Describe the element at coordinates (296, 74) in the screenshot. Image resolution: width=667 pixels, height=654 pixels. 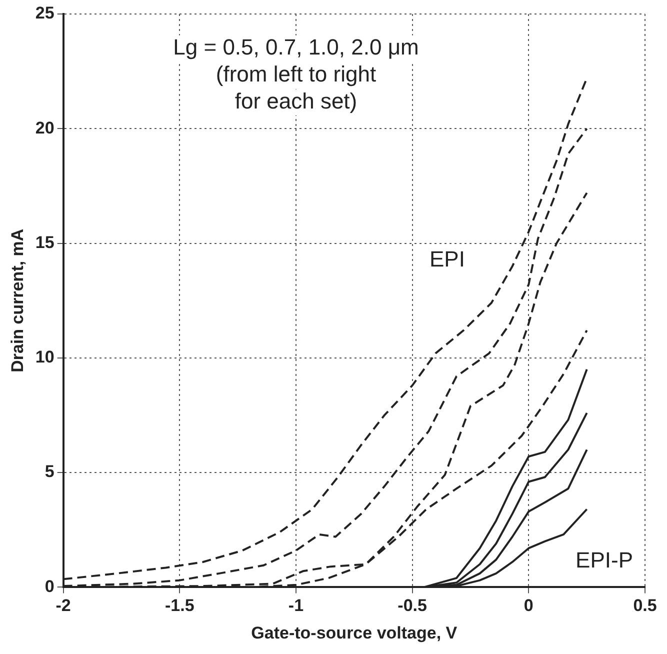
I see `annotation: Lg = 0.5, 0.7, 1.0, 2.0 μm (from left to right for each set)` at that location.